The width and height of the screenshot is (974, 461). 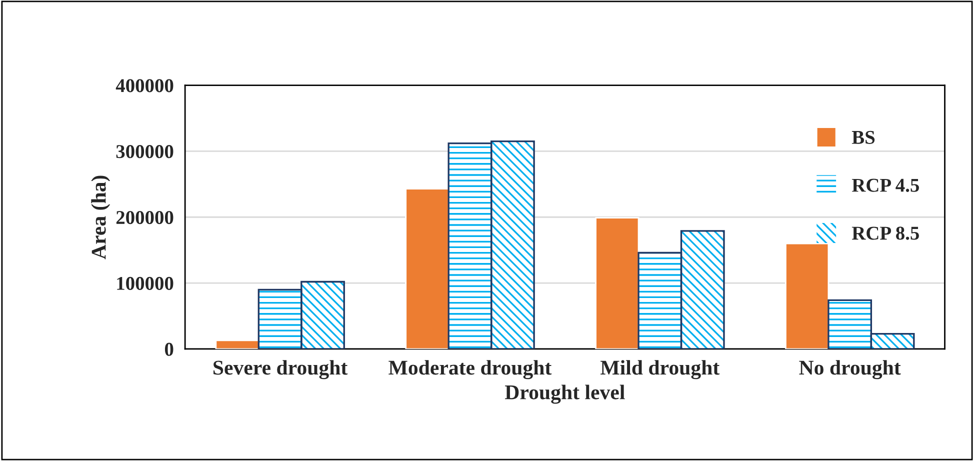 I want to click on legend-label: RCP 4.5, so click(x=885, y=185).